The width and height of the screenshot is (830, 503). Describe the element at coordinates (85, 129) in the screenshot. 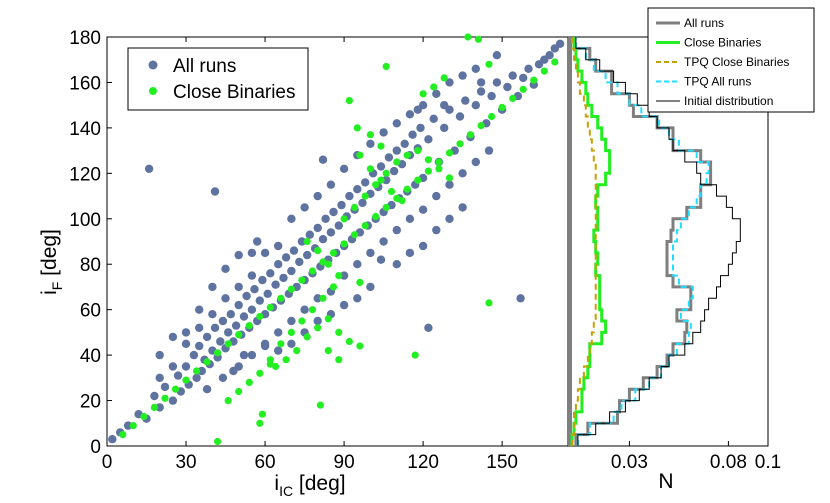

I see `y-tick-label: 140` at that location.